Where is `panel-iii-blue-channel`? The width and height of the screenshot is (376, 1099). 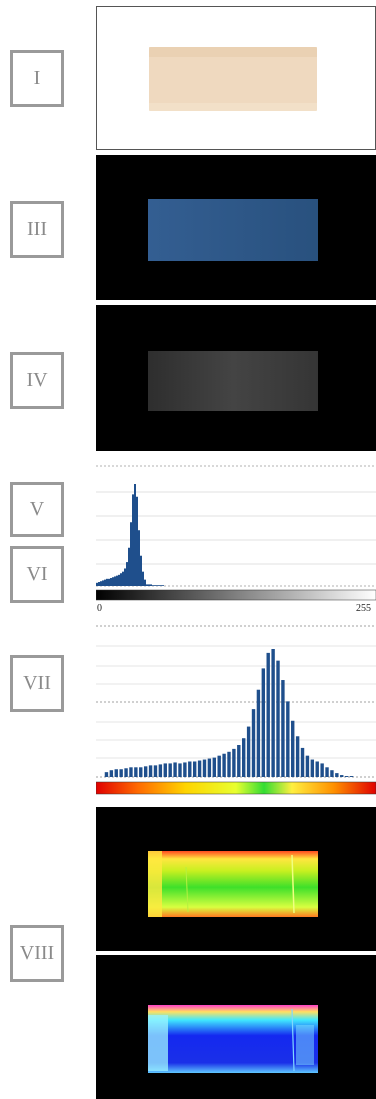 panel-iii-blue-channel is located at coordinates (236, 227).